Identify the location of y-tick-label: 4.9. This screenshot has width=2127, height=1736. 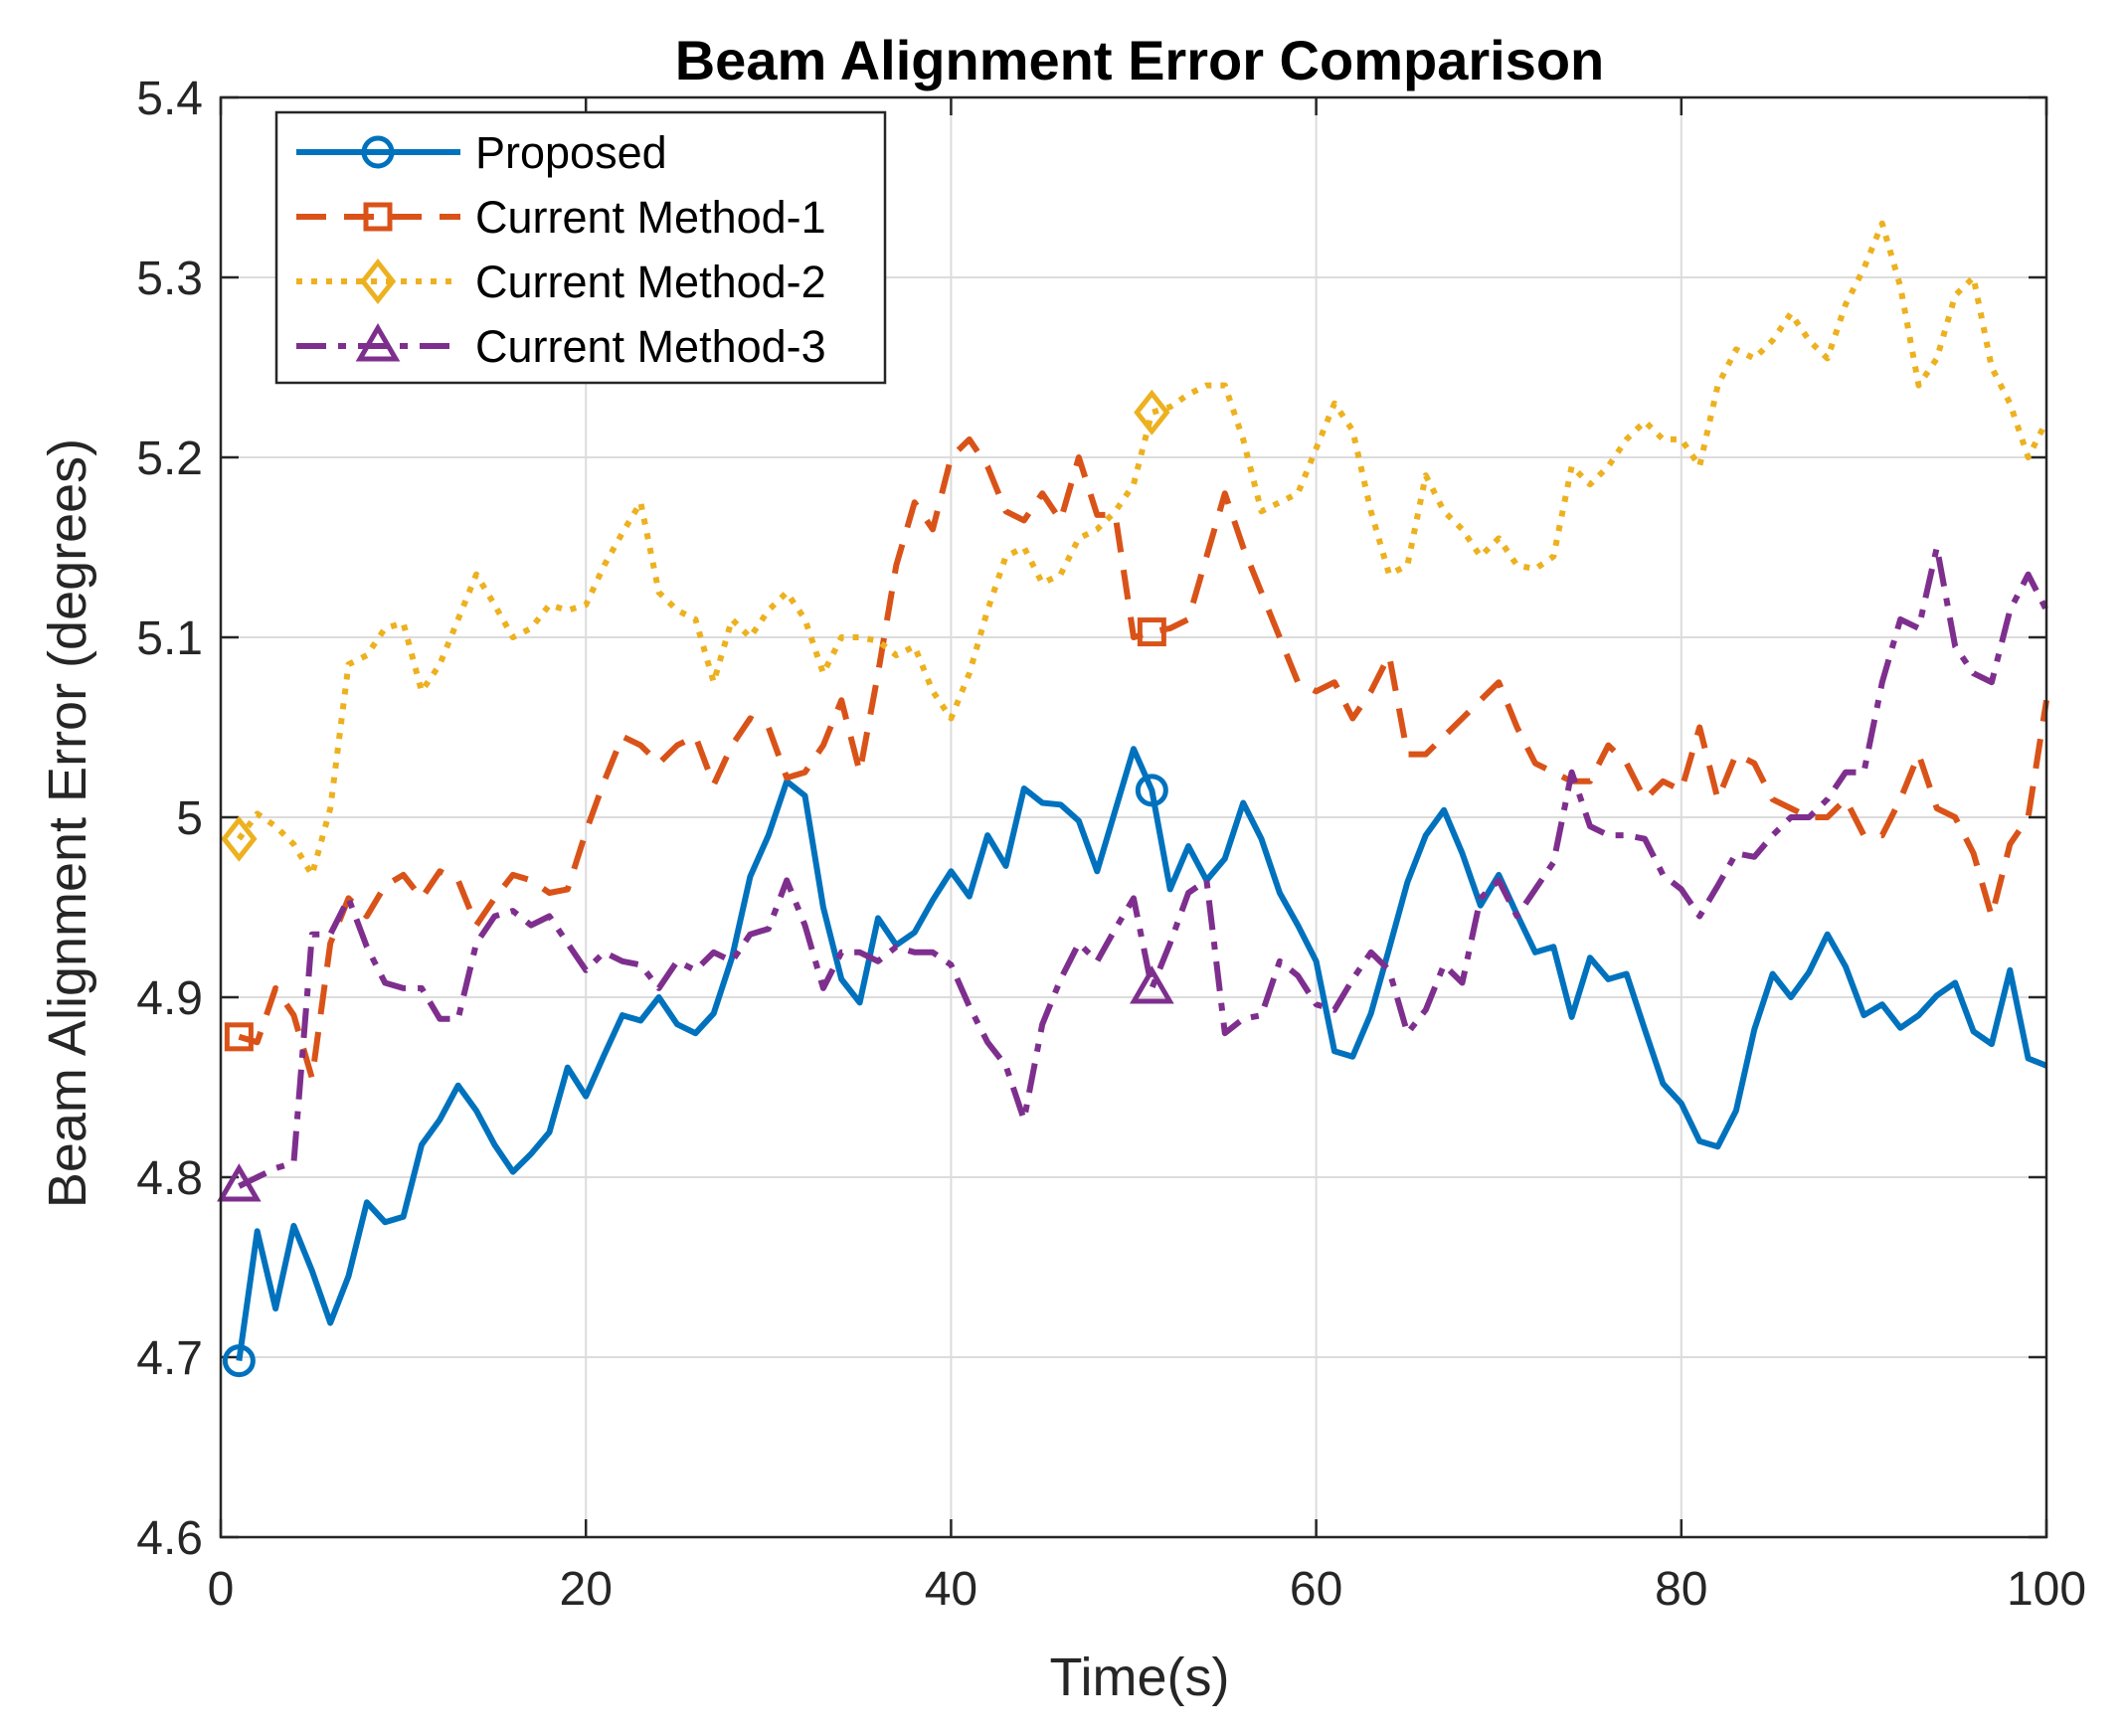
(169, 999).